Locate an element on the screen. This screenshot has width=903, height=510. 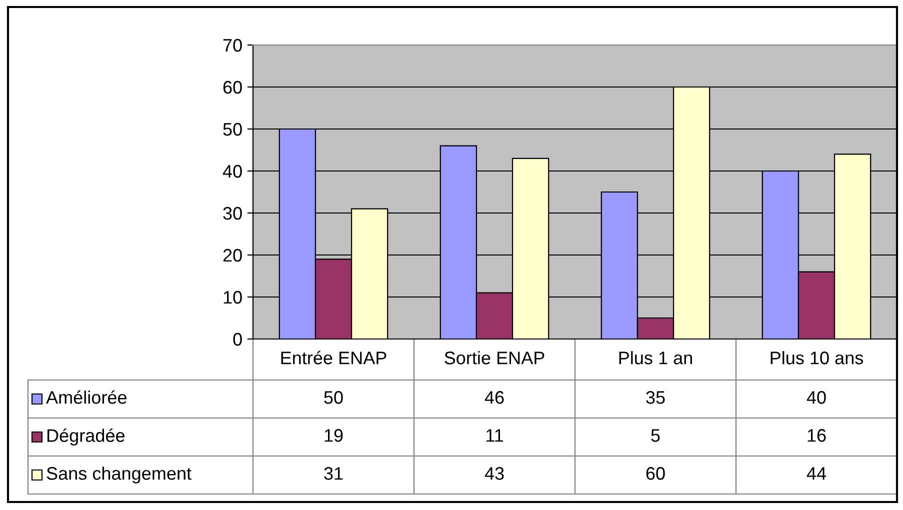
data-label: 16 is located at coordinates (817, 435).